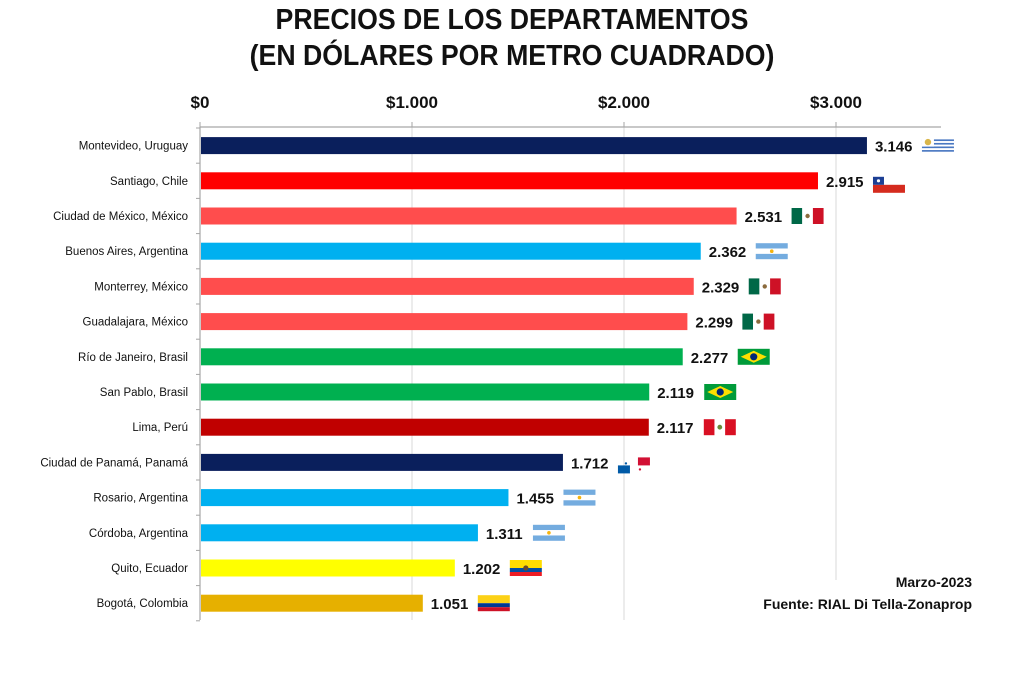 This screenshot has height=692, width=1024. What do you see at coordinates (836, 102) in the screenshot?
I see `x-tick-label: $3.000` at bounding box center [836, 102].